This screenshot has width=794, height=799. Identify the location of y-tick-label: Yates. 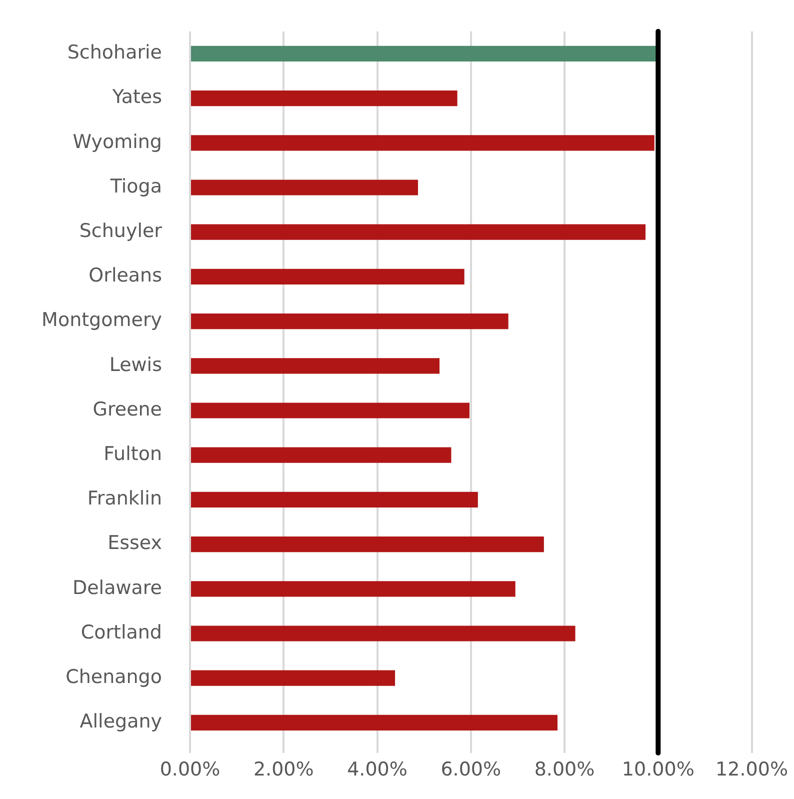
(136, 97).